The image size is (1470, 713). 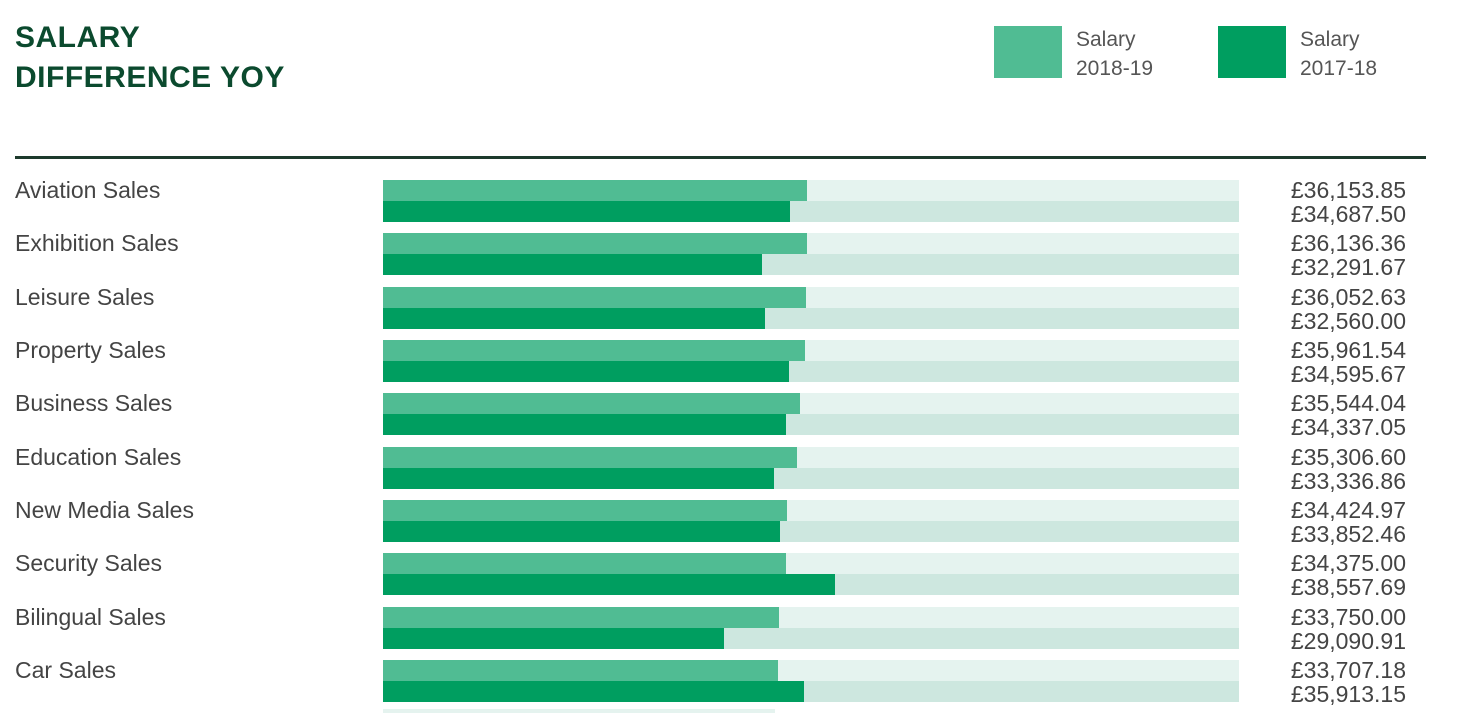 What do you see at coordinates (579, 711) in the screenshot?
I see `next-row-track-partial` at bounding box center [579, 711].